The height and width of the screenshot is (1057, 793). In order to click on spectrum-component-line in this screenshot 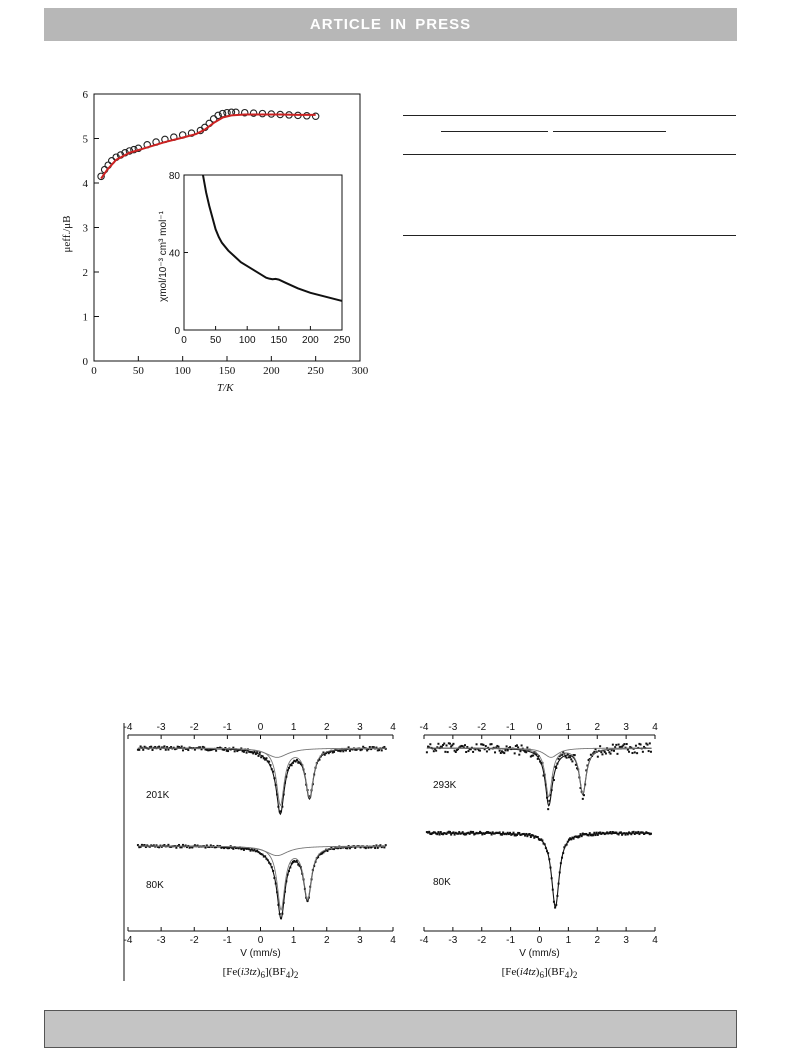, I will do `click(539, 752)`.